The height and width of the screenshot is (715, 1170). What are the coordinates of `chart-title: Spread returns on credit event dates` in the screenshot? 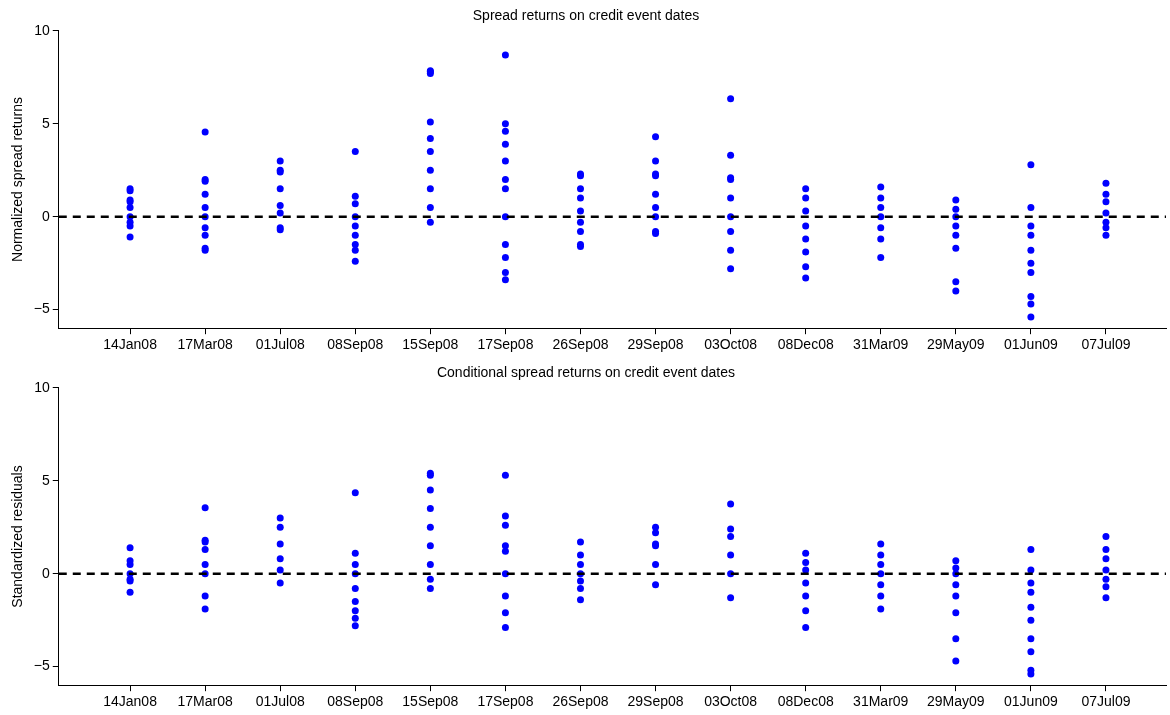 It's located at (586, 15).